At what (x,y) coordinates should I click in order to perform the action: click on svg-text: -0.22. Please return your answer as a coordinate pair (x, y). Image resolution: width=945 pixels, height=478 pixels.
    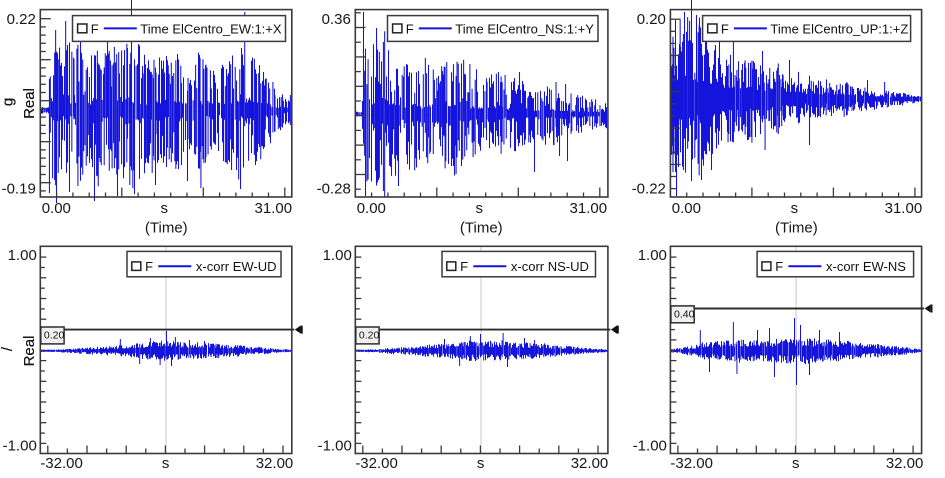
    Looking at the image, I should click on (649, 188).